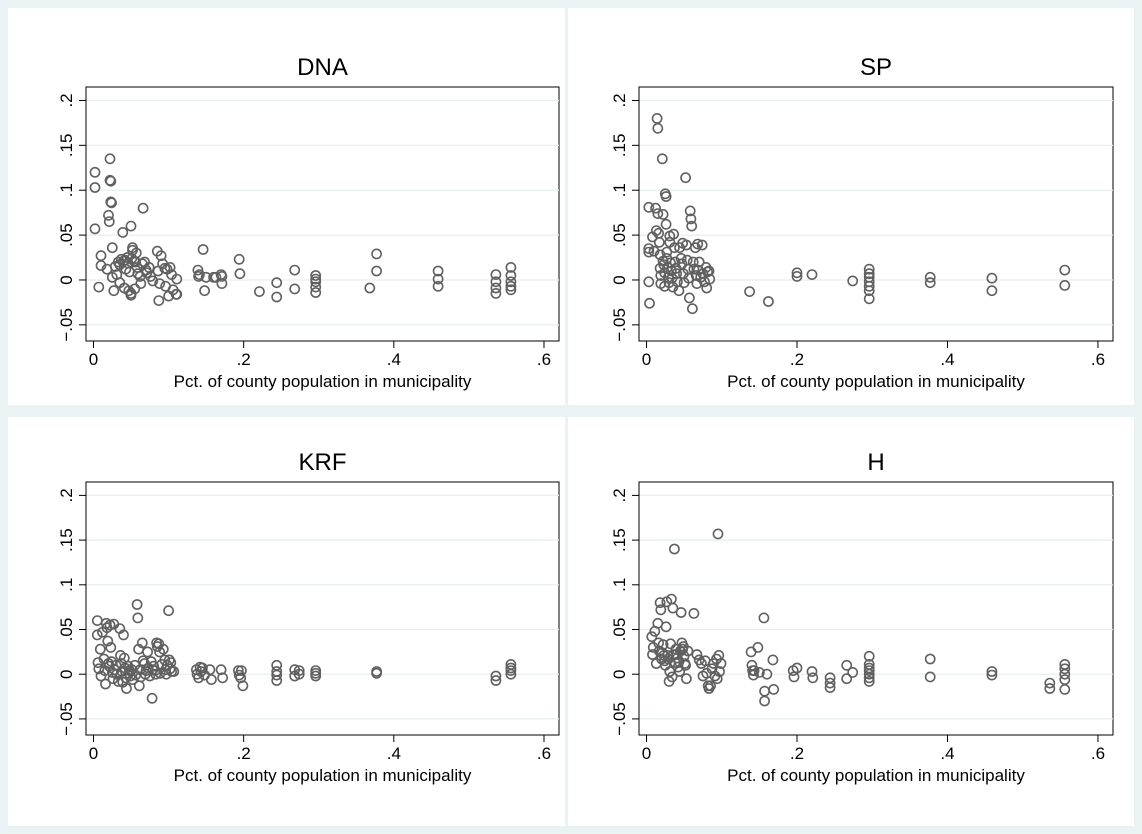 The image size is (1142, 834). I want to click on points, so click(857, 214).